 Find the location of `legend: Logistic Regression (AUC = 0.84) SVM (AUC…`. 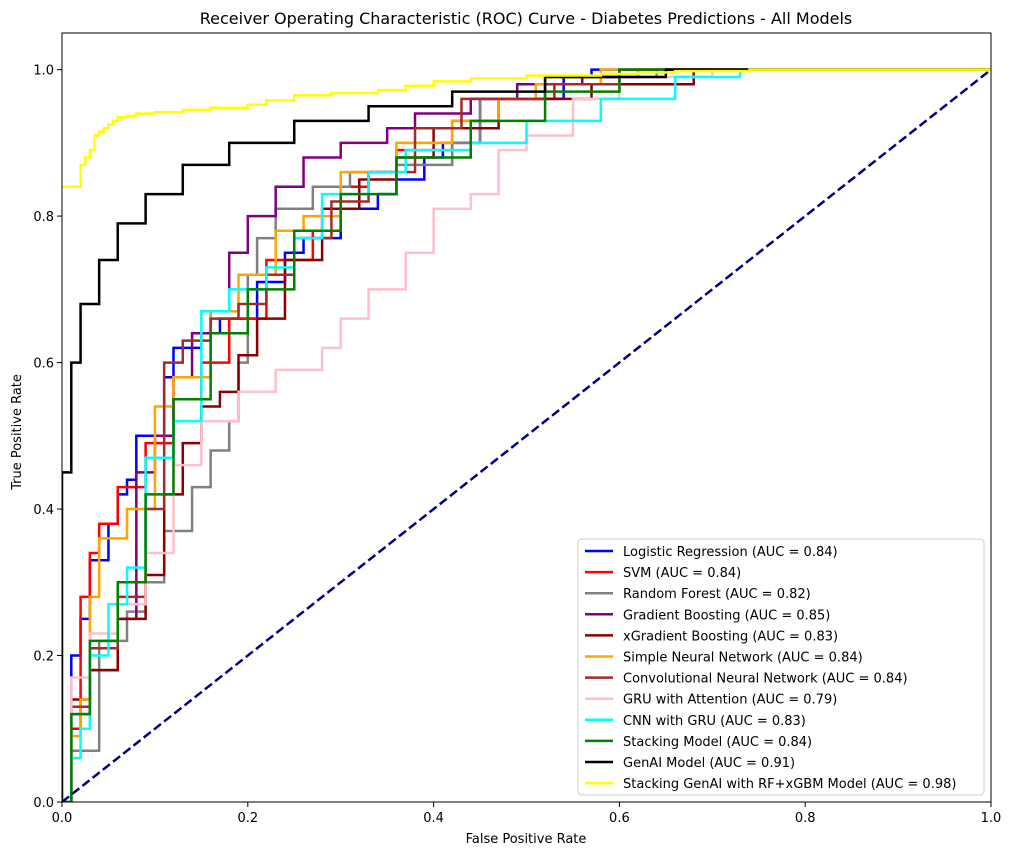

legend: Logistic Regression (AUC = 0.84) SVM (AUC… is located at coordinates (781, 667).